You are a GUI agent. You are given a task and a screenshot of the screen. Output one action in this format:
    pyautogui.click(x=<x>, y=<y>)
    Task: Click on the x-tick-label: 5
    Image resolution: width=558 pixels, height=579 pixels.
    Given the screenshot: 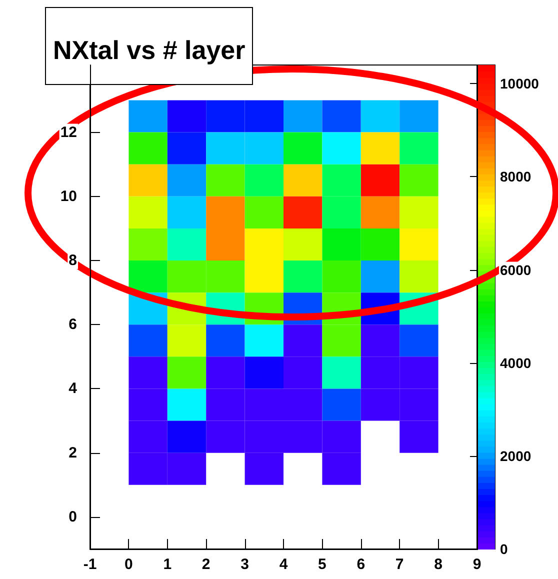 What is the action you would take?
    pyautogui.click(x=322, y=564)
    